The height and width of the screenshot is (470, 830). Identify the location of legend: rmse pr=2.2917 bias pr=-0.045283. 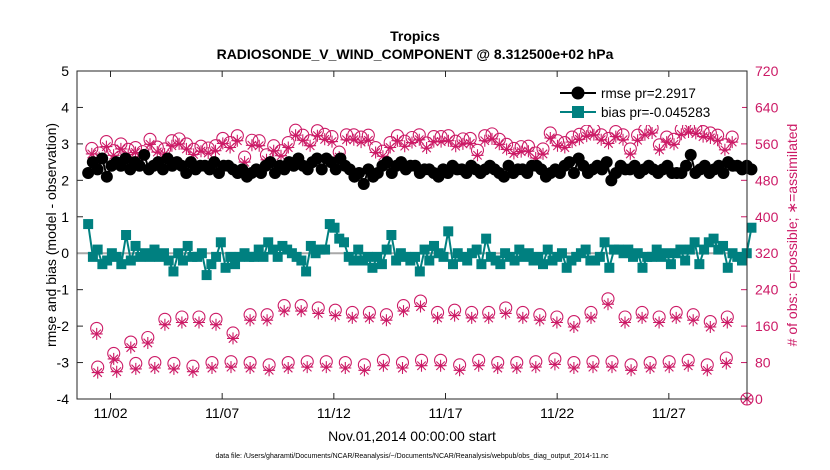
(649, 102).